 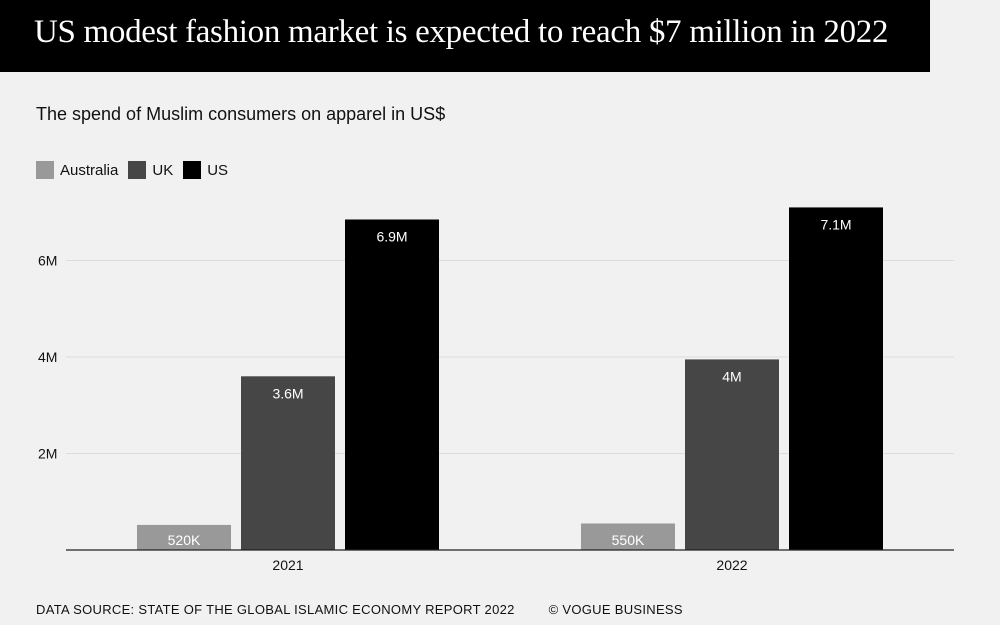 What do you see at coordinates (287, 393) in the screenshot?
I see `data-label: 3.6M` at bounding box center [287, 393].